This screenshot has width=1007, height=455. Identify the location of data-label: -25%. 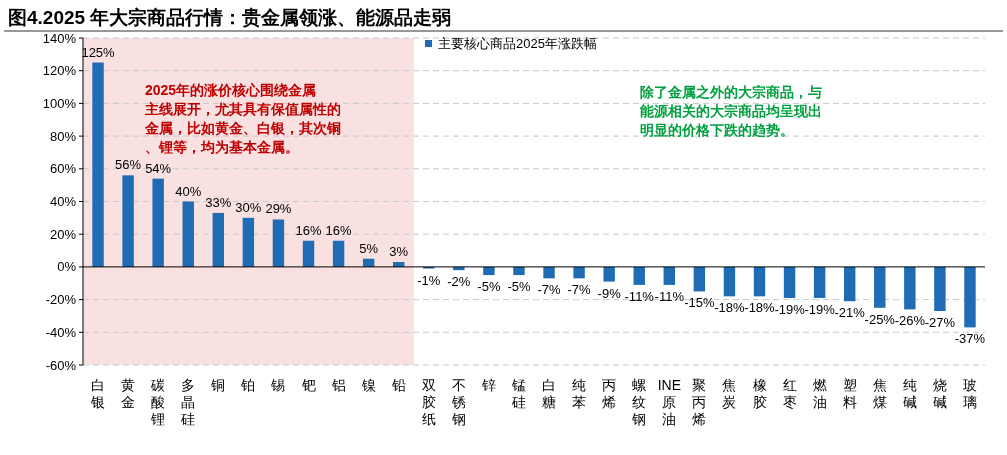
(880, 319).